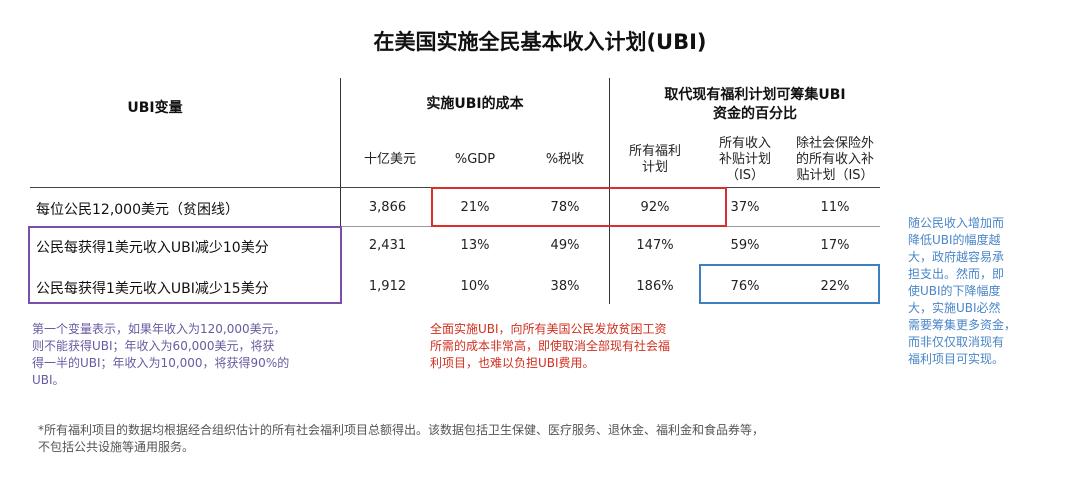  What do you see at coordinates (956, 223) in the screenshot?
I see `note-blue-line: 随公民收入增加而` at bounding box center [956, 223].